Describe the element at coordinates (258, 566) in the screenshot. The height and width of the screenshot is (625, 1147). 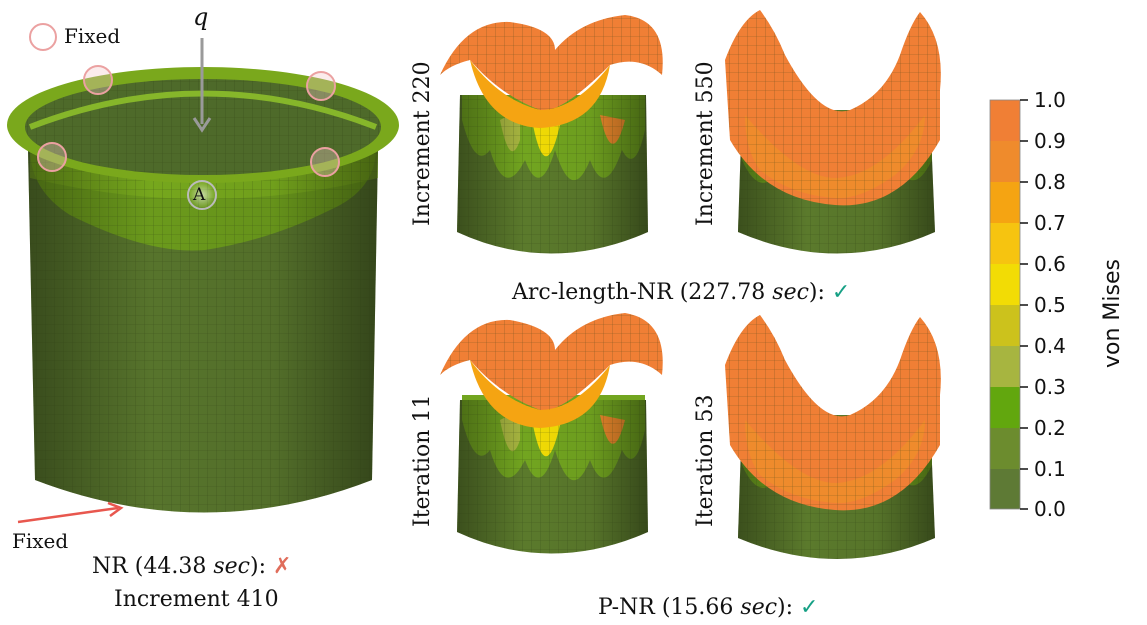
I see `nr-caption-tail: ):` at that location.